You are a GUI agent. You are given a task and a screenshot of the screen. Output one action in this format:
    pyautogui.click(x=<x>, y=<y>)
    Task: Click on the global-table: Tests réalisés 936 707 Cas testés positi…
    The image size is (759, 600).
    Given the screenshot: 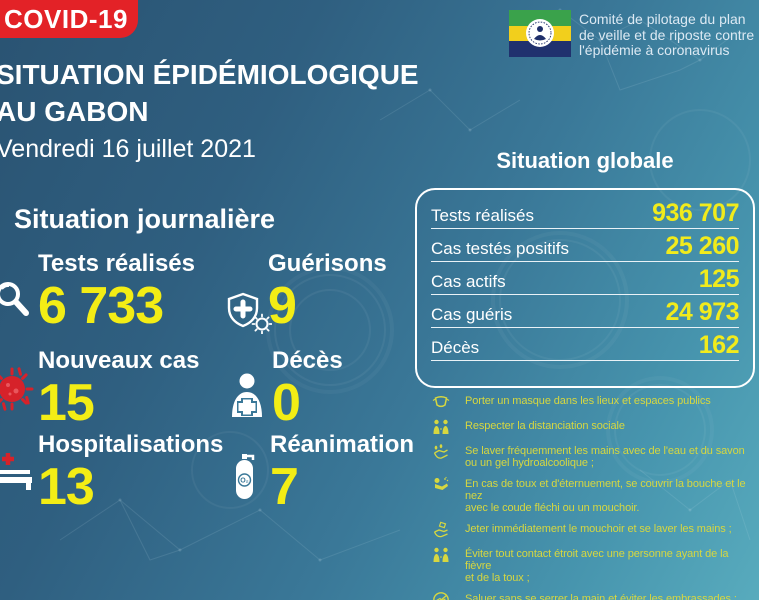 What is the action you would take?
    pyautogui.click(x=585, y=288)
    